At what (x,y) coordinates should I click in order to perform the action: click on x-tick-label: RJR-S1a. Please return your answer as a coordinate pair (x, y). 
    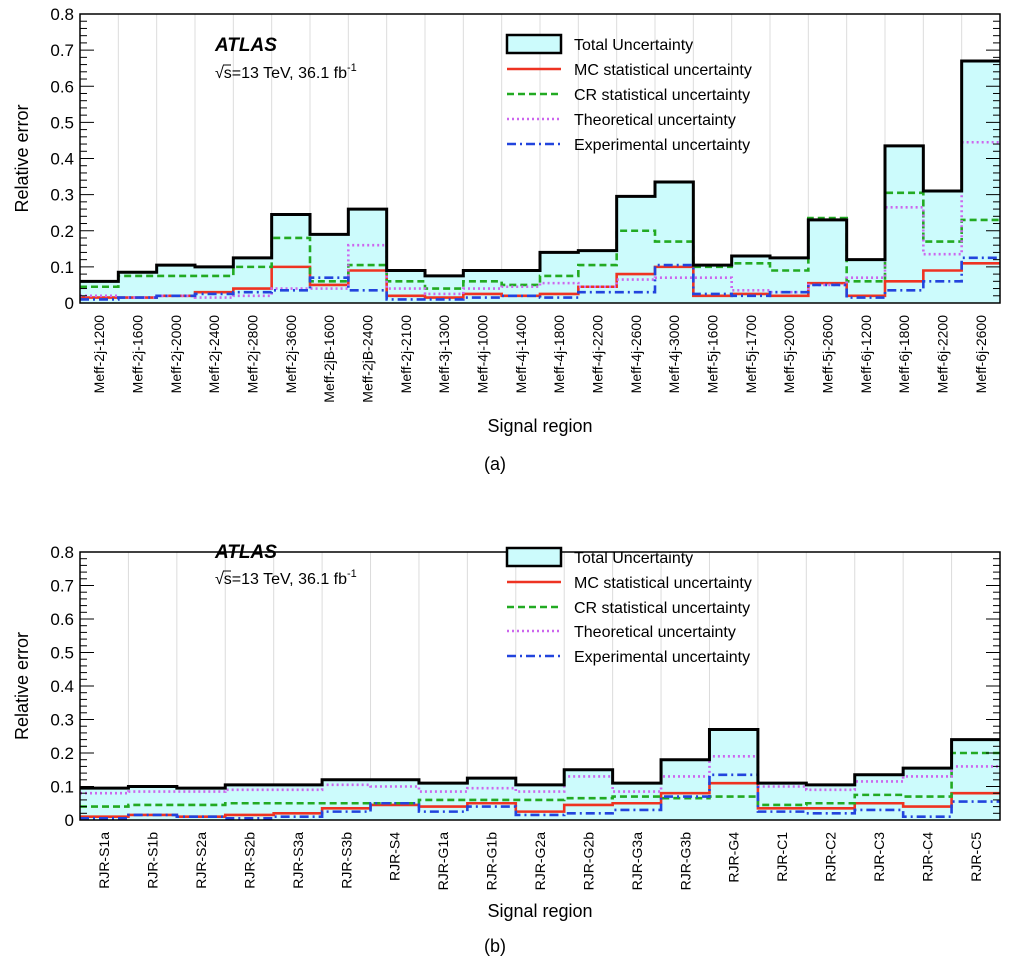
    Looking at the image, I should click on (104, 860).